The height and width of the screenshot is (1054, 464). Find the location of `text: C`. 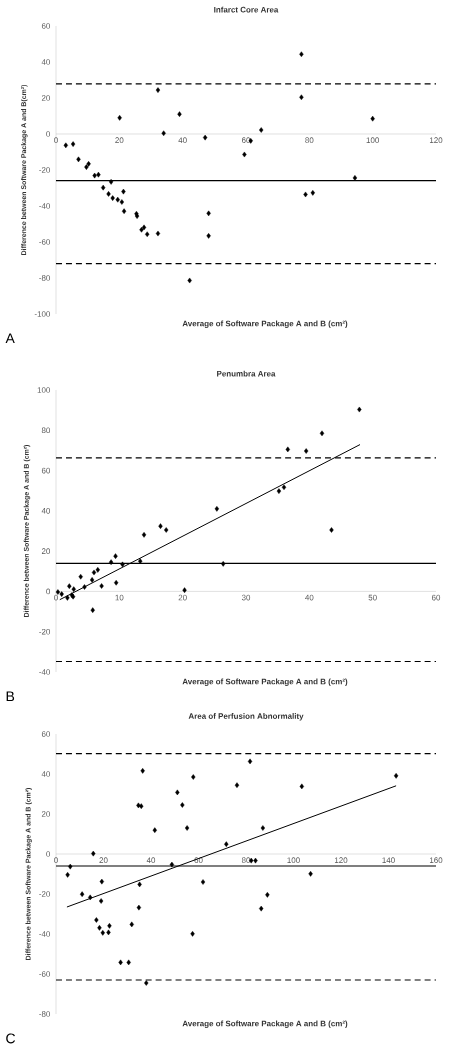

text: C is located at coordinates (11, 1038).